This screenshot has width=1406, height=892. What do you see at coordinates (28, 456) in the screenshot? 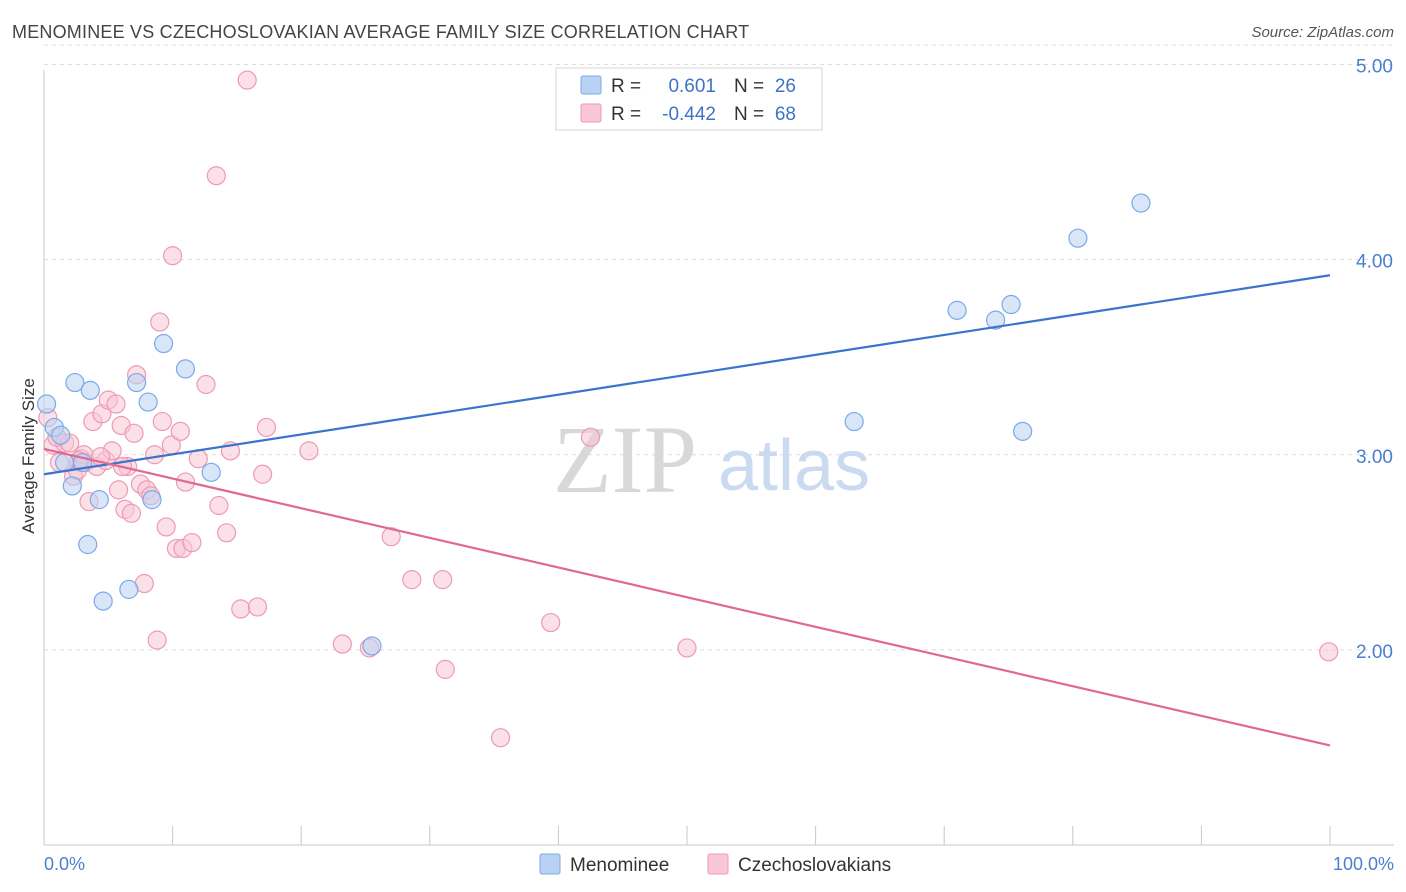
I see `y-axis-title: Average Family Size` at bounding box center [28, 456].